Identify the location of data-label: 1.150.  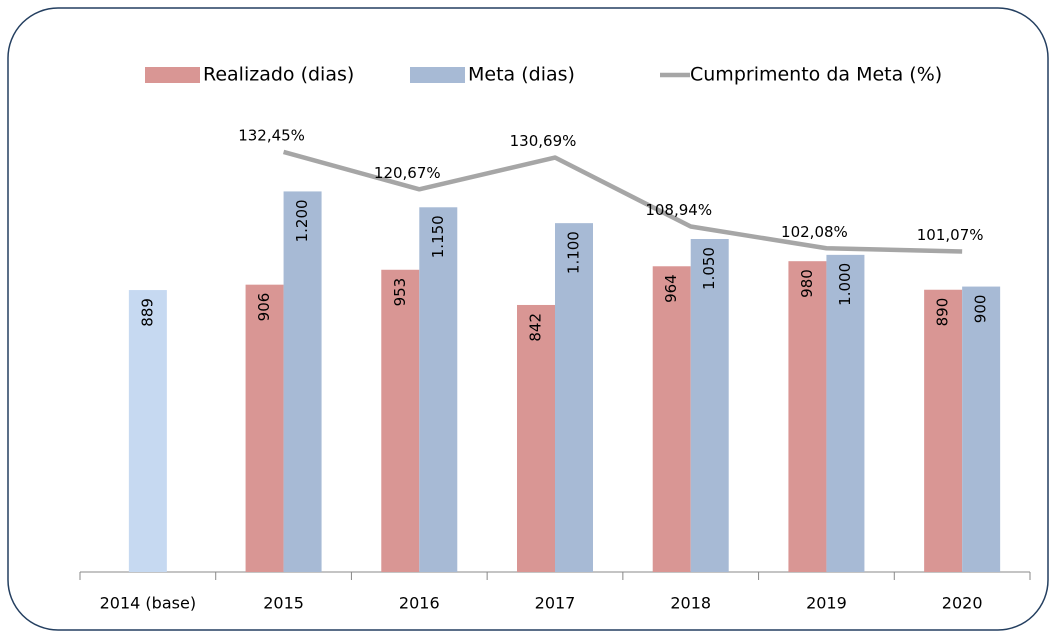
(438, 236).